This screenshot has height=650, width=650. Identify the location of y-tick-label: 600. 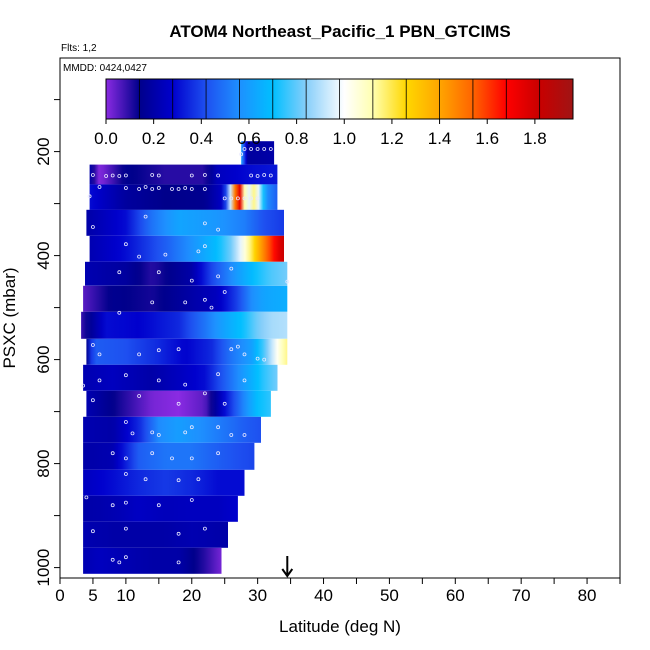
(43, 359).